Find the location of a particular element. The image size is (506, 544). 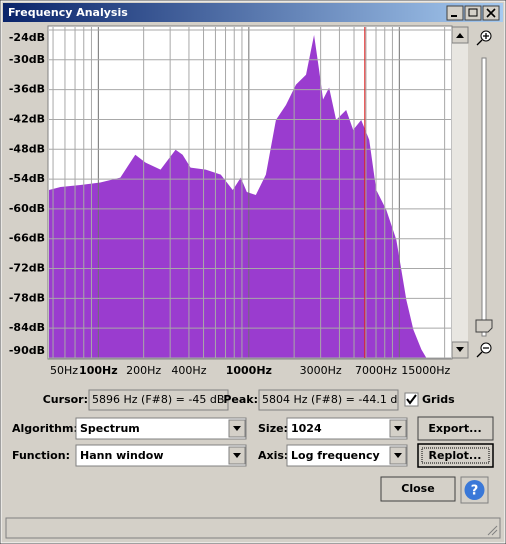

close-button is located at coordinates (418, 489).